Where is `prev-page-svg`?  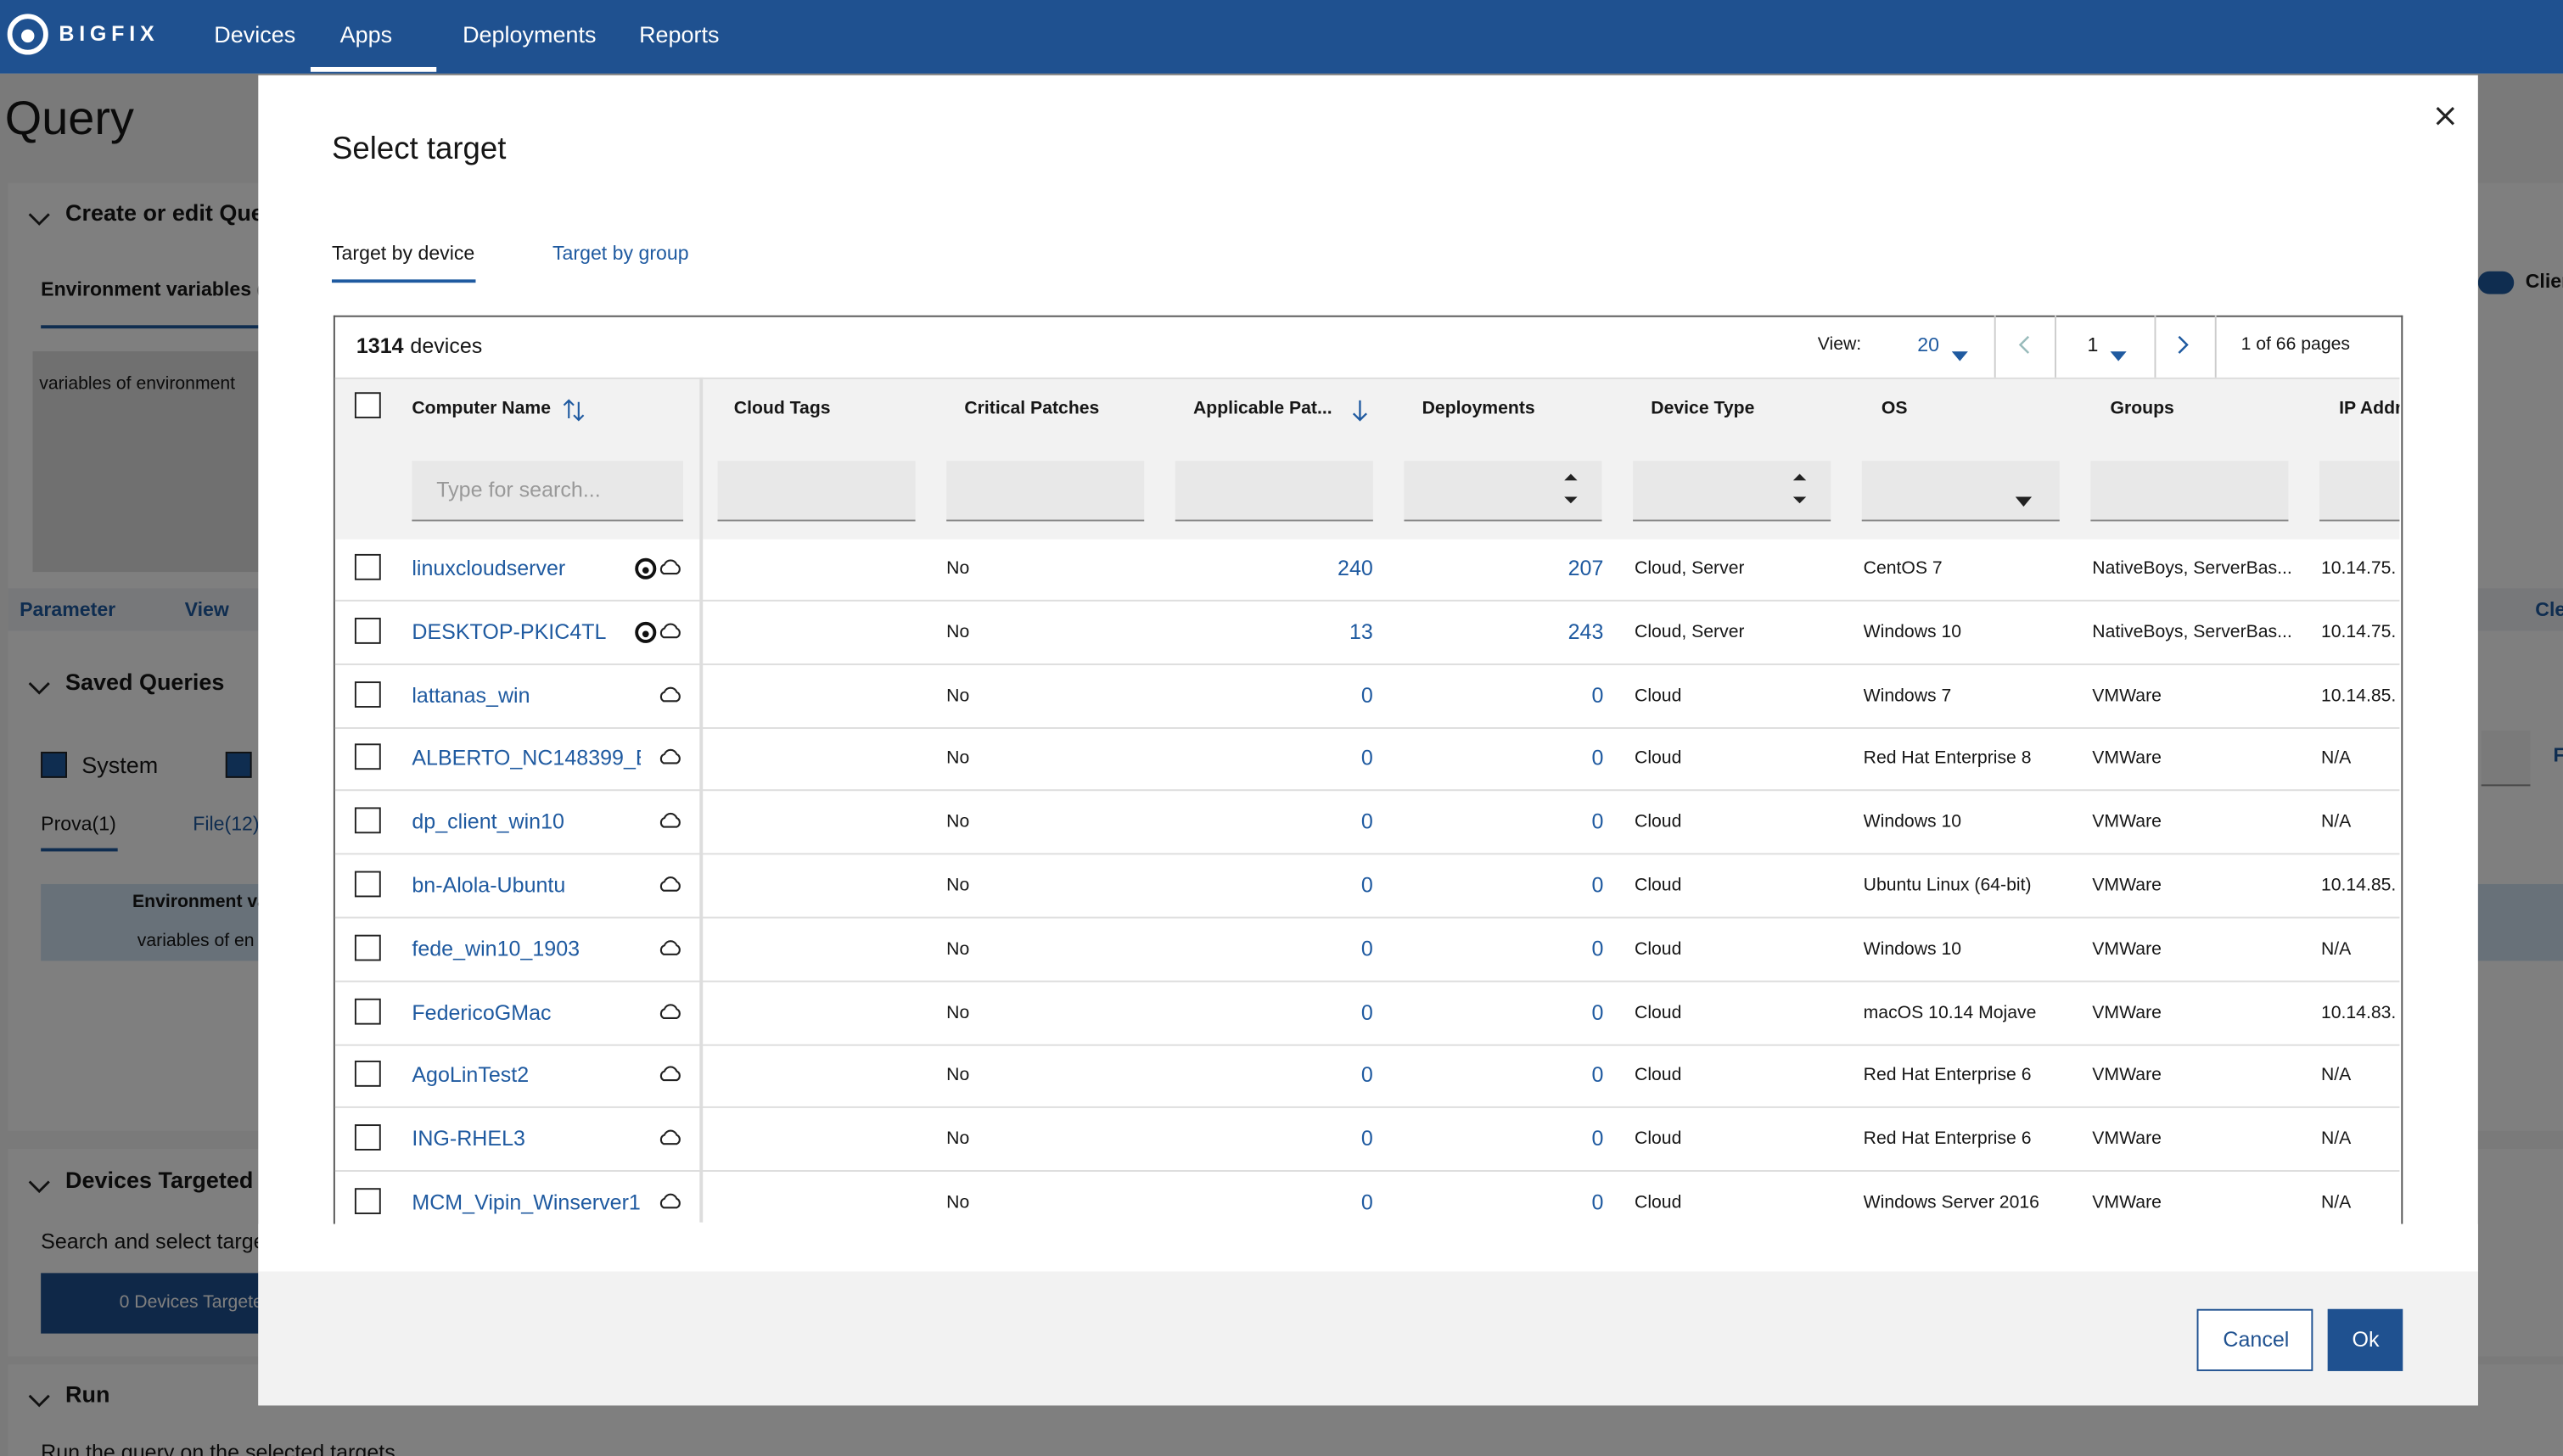
prev-page-svg is located at coordinates (2024, 345).